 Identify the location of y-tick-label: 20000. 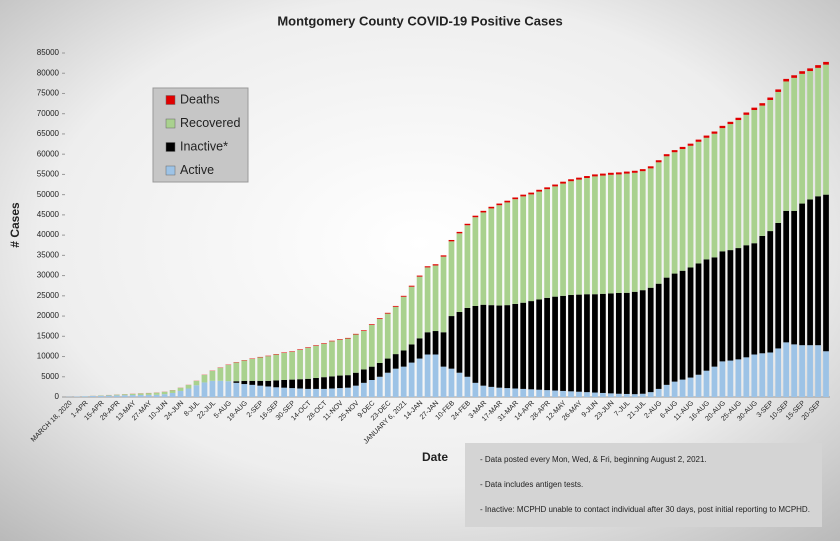
(48, 315).